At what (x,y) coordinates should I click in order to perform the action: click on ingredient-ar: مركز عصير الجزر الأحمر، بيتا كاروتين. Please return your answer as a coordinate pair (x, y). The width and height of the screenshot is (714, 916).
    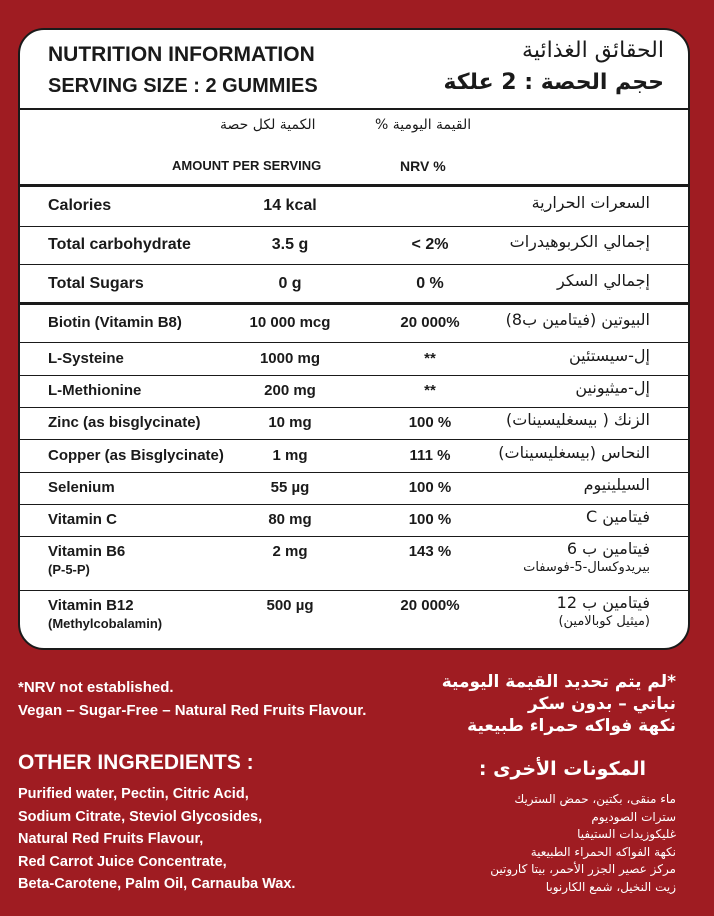
    Looking at the image, I should click on (583, 869).